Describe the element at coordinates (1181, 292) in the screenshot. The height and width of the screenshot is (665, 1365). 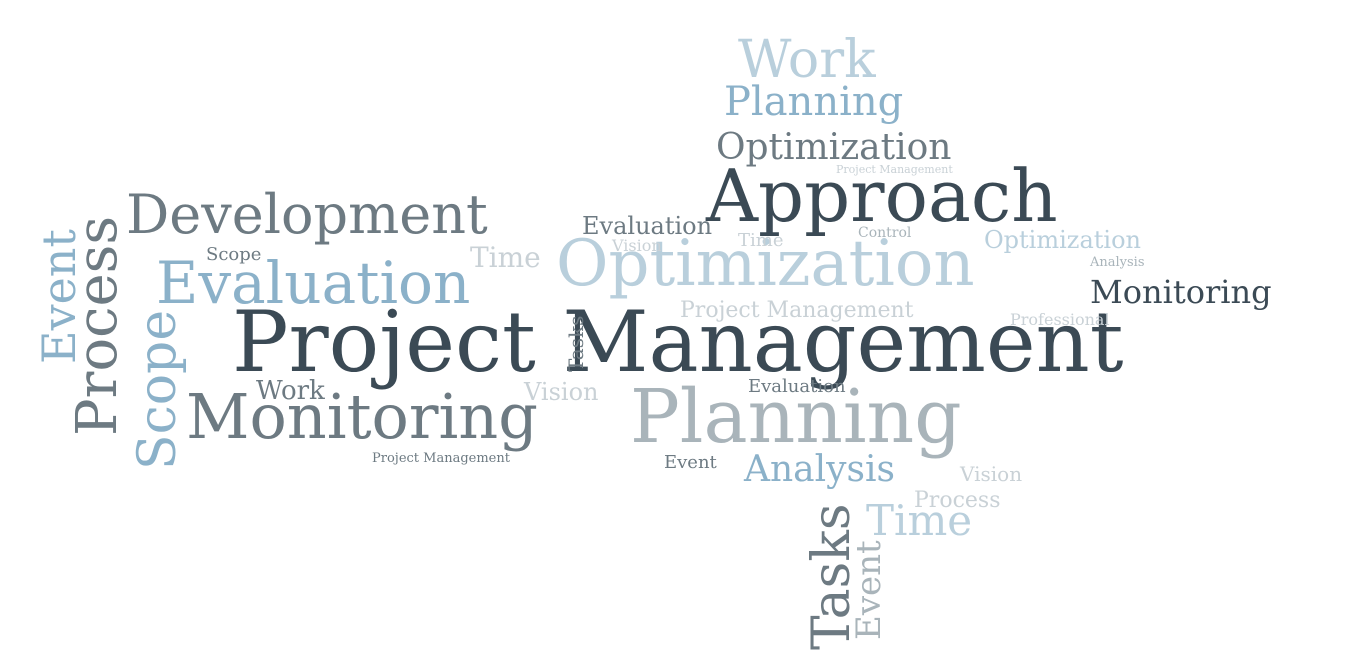
I see `word-monitoring-right: Monitoring` at that location.